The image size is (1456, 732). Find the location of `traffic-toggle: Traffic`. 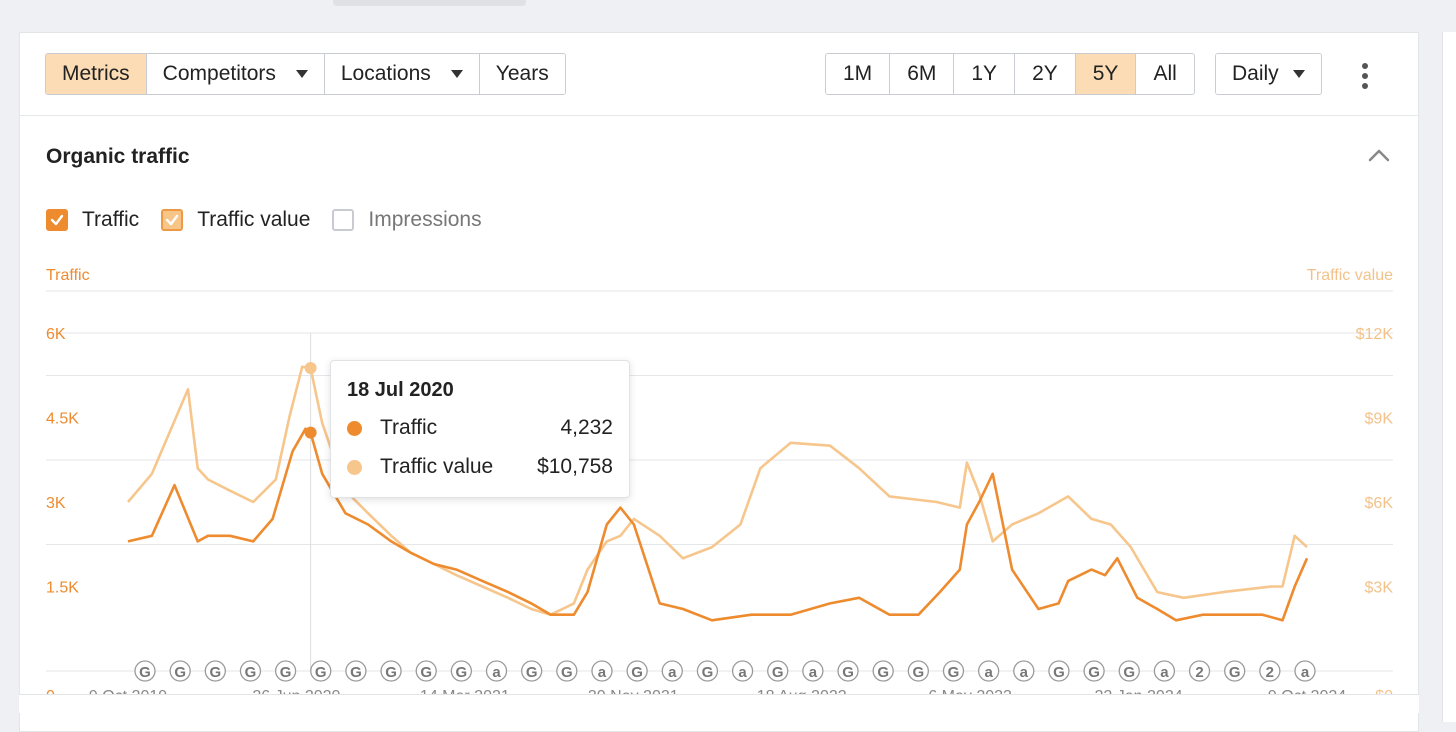

traffic-toggle: Traffic is located at coordinates (92, 220).